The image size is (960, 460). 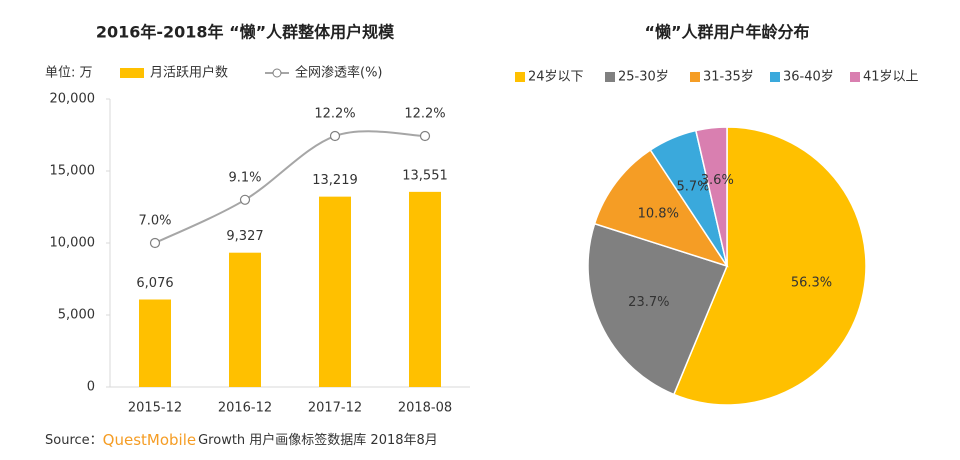 What do you see at coordinates (91, 387) in the screenshot?
I see `y-tick-label: 0` at bounding box center [91, 387].